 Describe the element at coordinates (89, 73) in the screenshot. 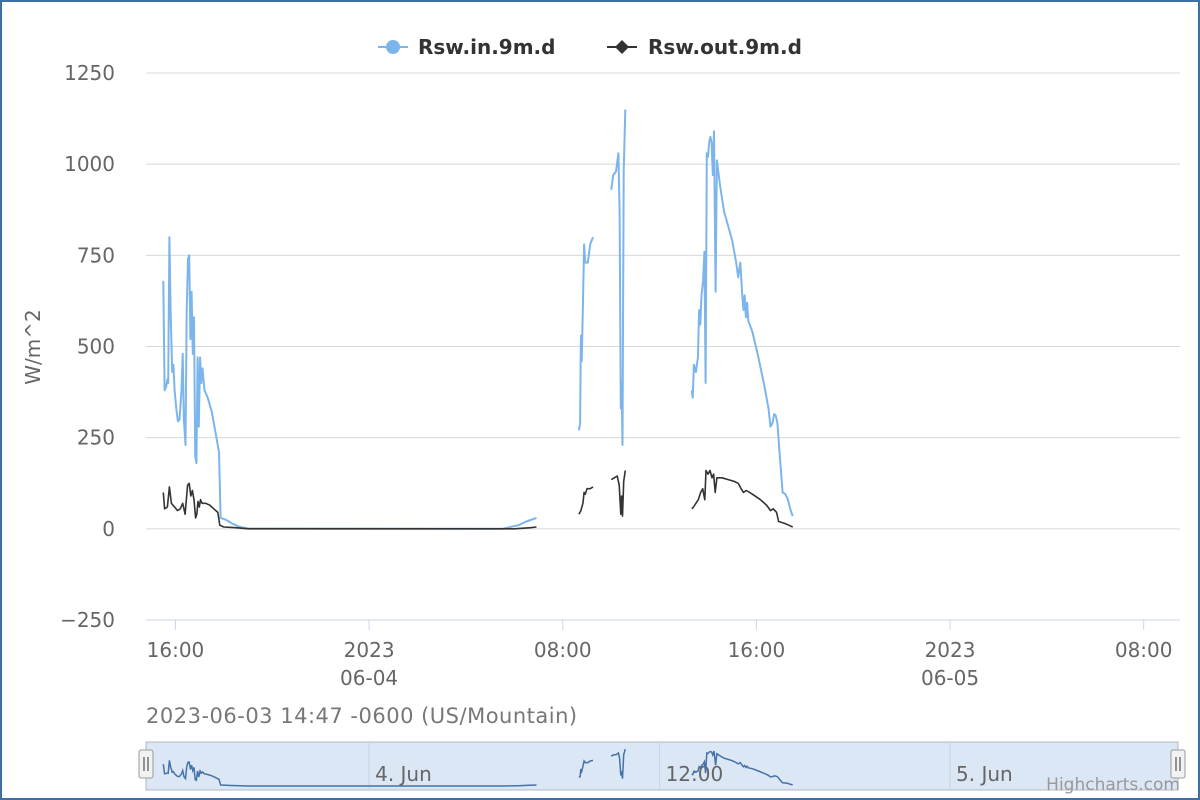

I see `y-tick-label: 1250` at that location.